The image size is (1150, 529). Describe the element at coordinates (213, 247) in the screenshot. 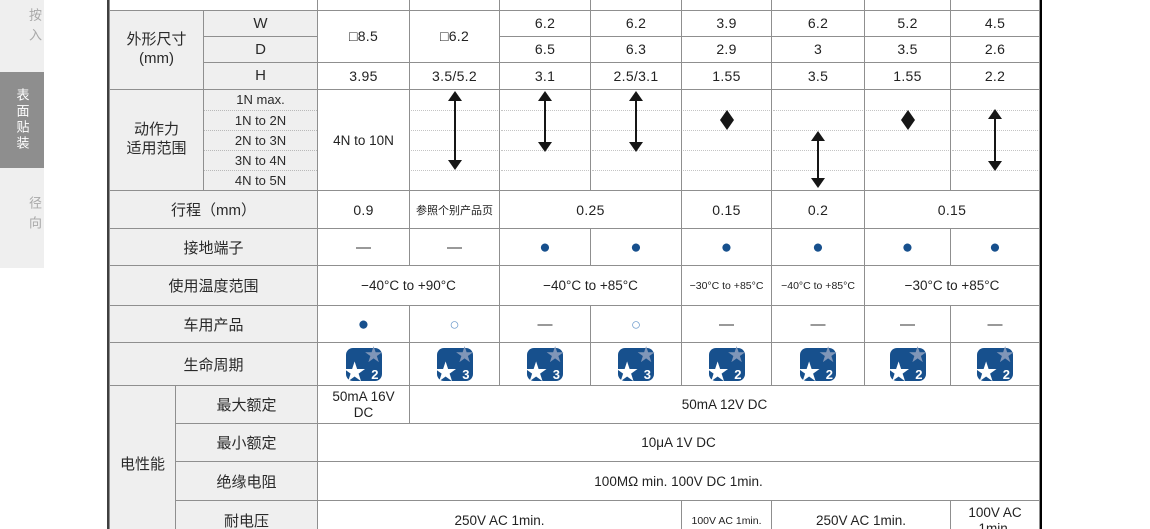

I see `row-label-ground-terminal: 接地端子` at that location.